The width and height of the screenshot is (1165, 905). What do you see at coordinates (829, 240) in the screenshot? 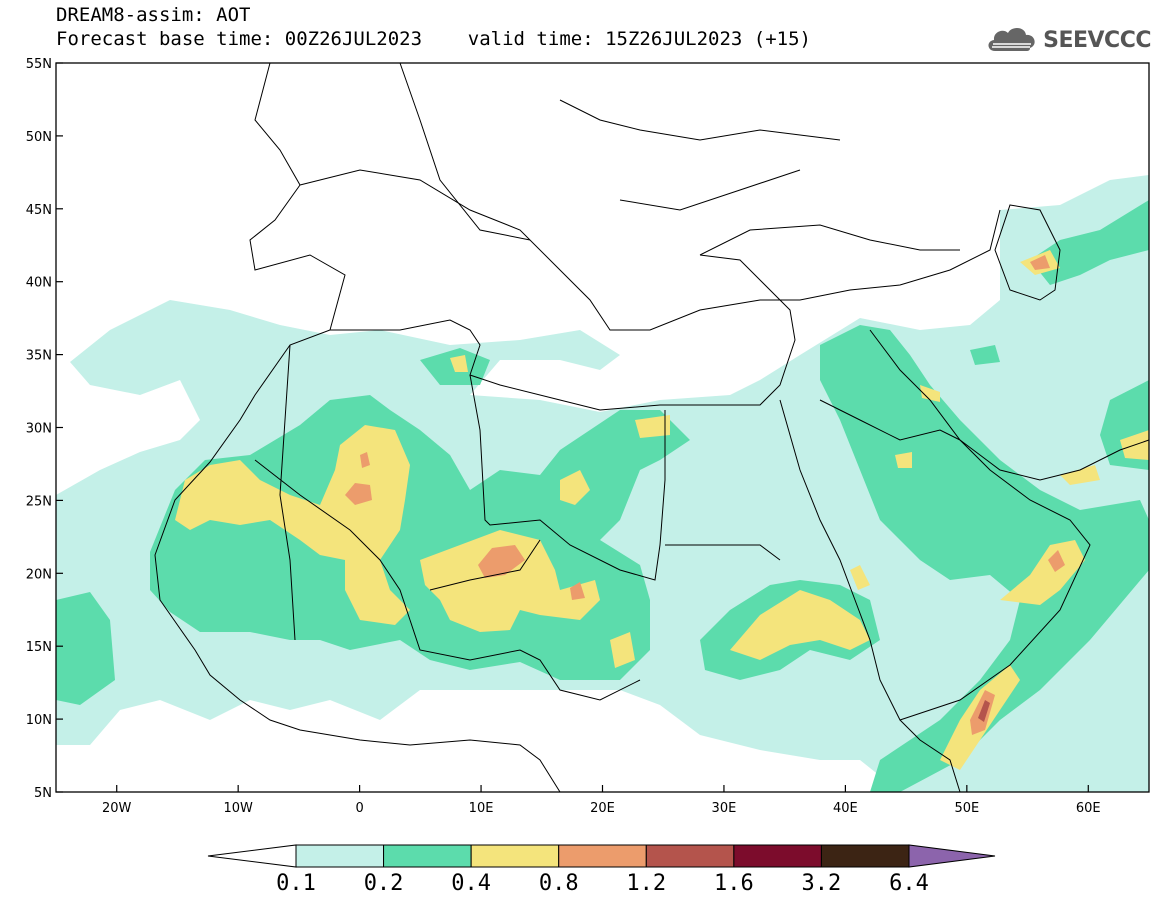
I see `black-sea-coast` at bounding box center [829, 240].